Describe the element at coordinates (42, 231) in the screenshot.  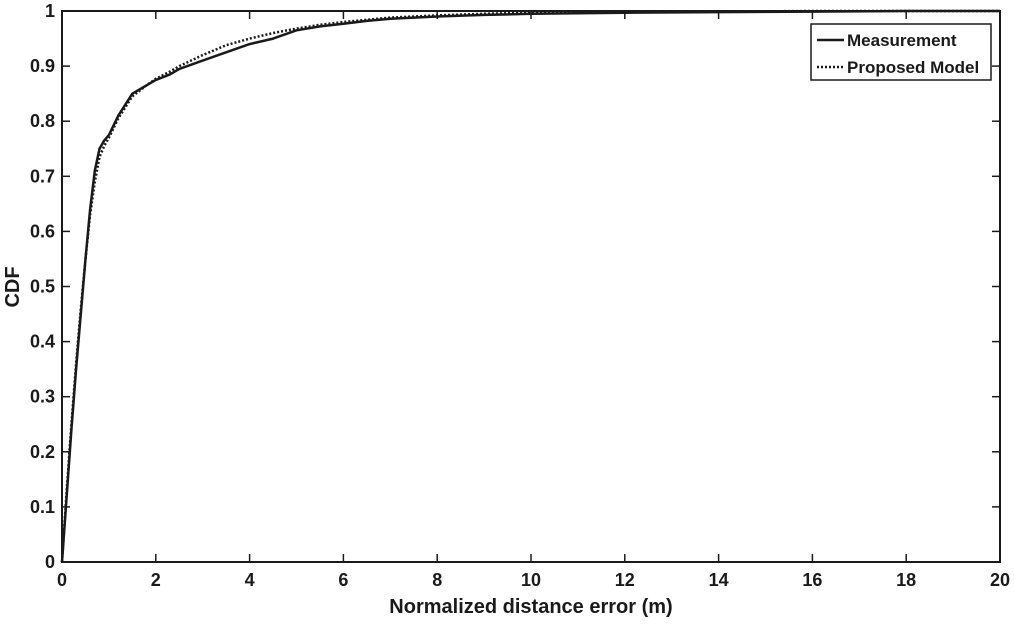
I see `y-tick-label: 0.6` at that location.